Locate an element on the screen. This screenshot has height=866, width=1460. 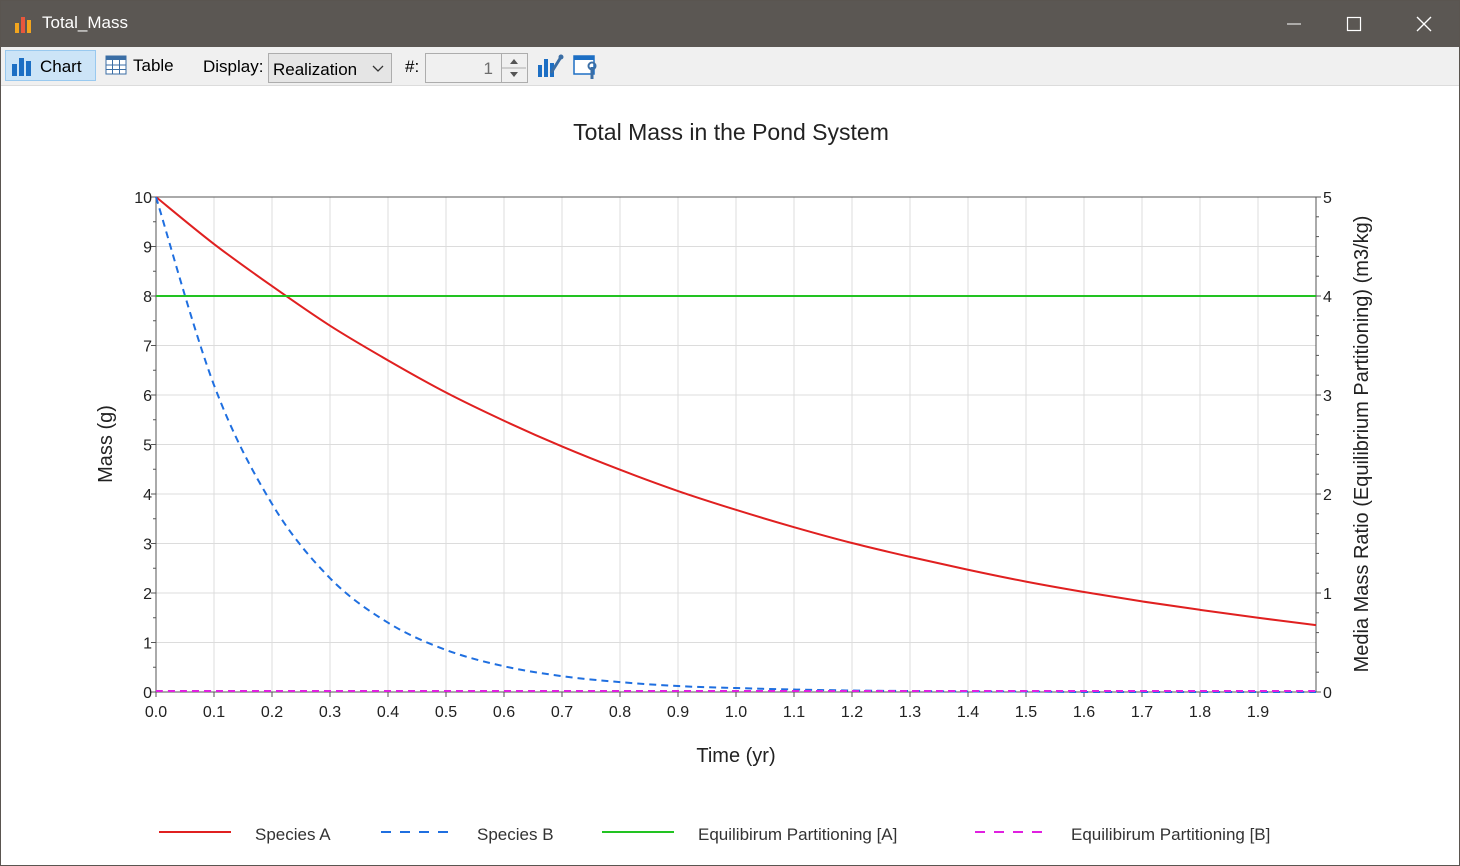
x-tick-label: 0.7 is located at coordinates (562, 712).